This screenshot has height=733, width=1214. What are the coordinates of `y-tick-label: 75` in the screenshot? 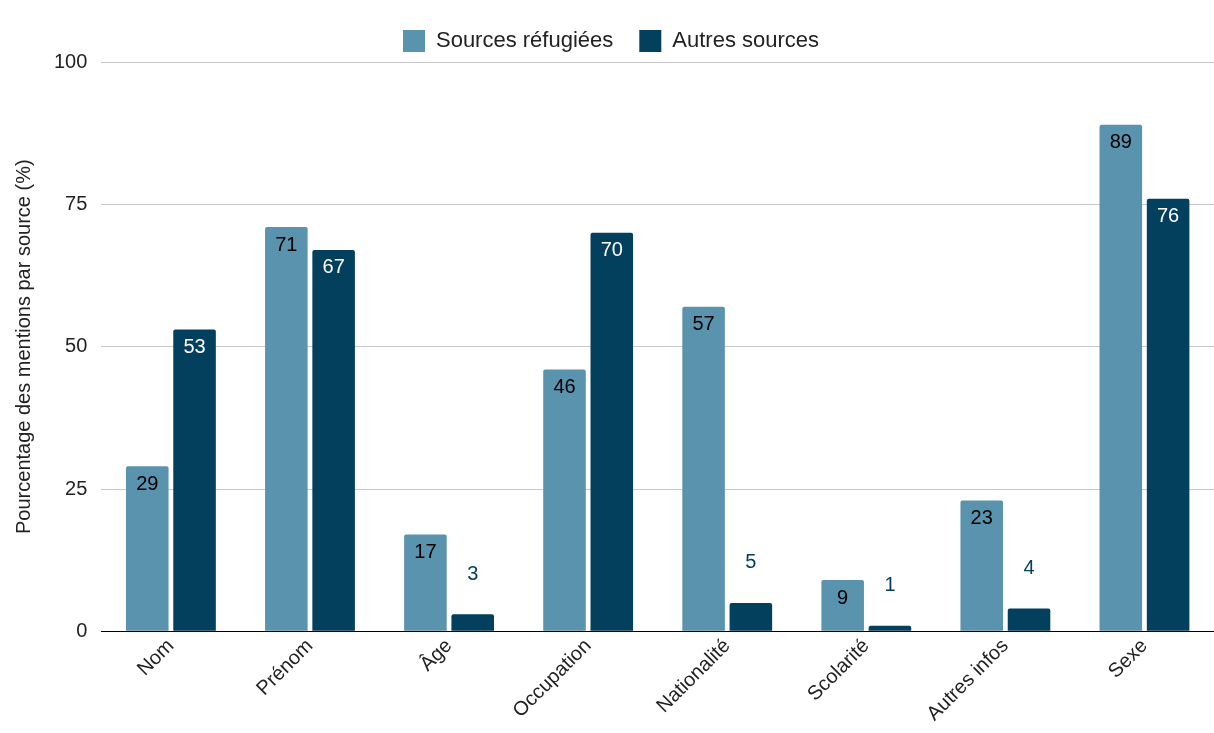 It's located at (76, 202).